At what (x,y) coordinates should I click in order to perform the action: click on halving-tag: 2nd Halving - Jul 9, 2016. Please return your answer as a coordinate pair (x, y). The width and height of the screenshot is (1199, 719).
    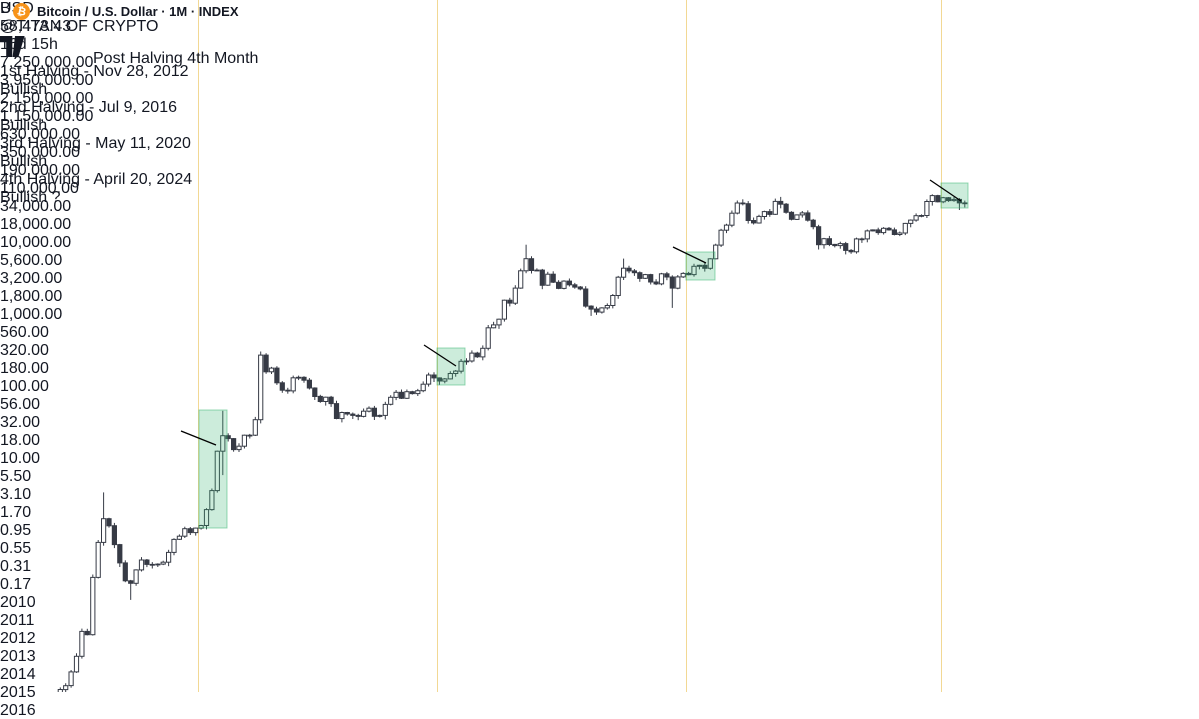
    Looking at the image, I should click on (88, 107).